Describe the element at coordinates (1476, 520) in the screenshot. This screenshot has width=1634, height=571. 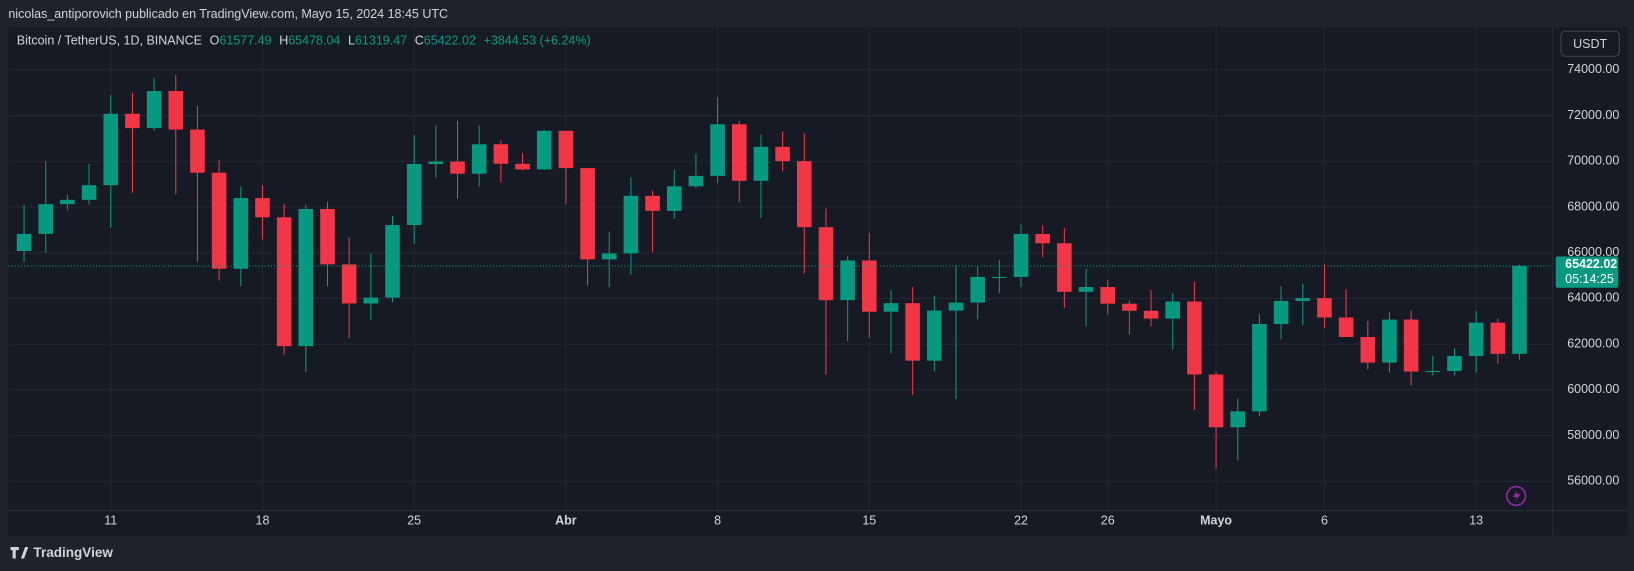
I see `x-tick-label: 13` at that location.